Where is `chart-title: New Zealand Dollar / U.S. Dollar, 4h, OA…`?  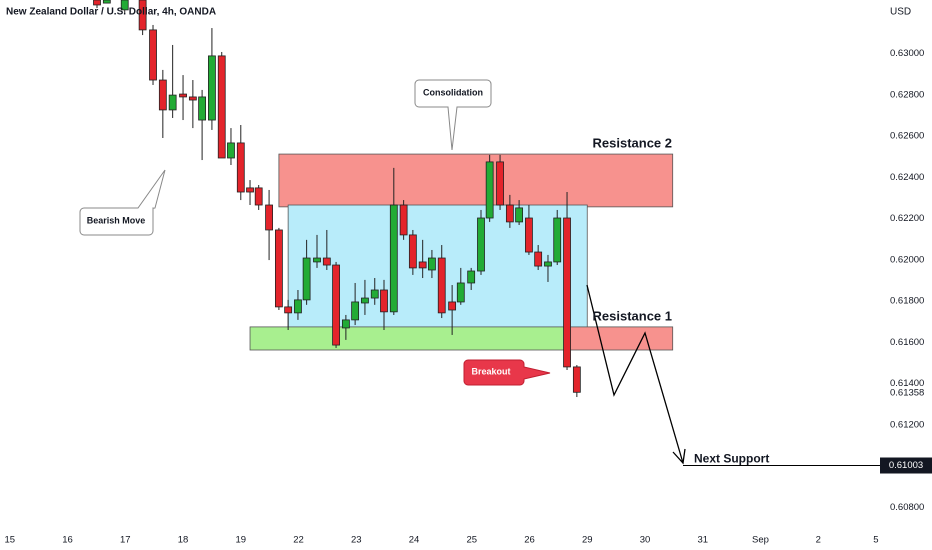 chart-title: New Zealand Dollar / U.S. Dollar, 4h, OA… is located at coordinates (111, 12).